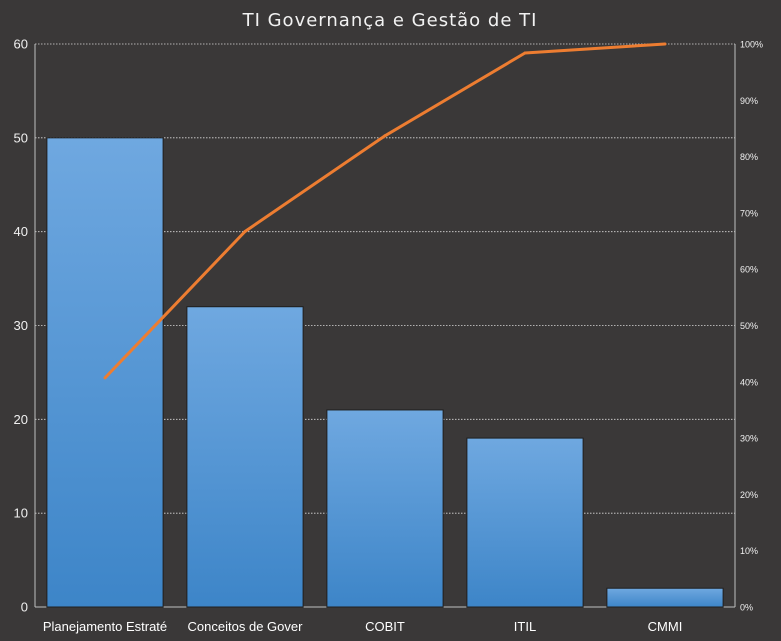 The height and width of the screenshot is (641, 781). What do you see at coordinates (749, 101) in the screenshot?
I see `right-tick-label: 90%` at bounding box center [749, 101].